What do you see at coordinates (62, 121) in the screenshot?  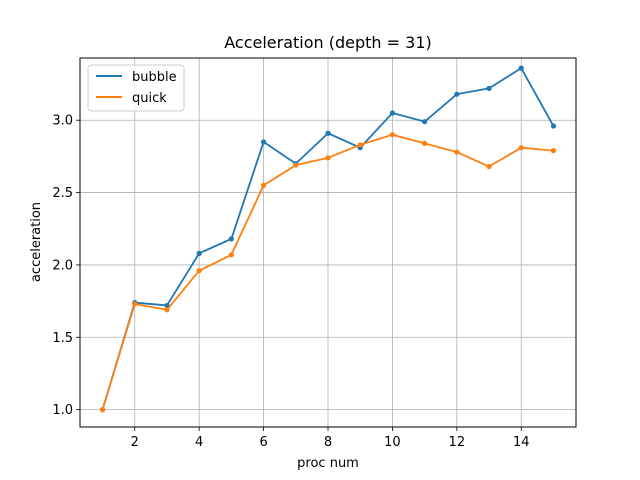 I see `y-tick-label: 3.0` at bounding box center [62, 121].